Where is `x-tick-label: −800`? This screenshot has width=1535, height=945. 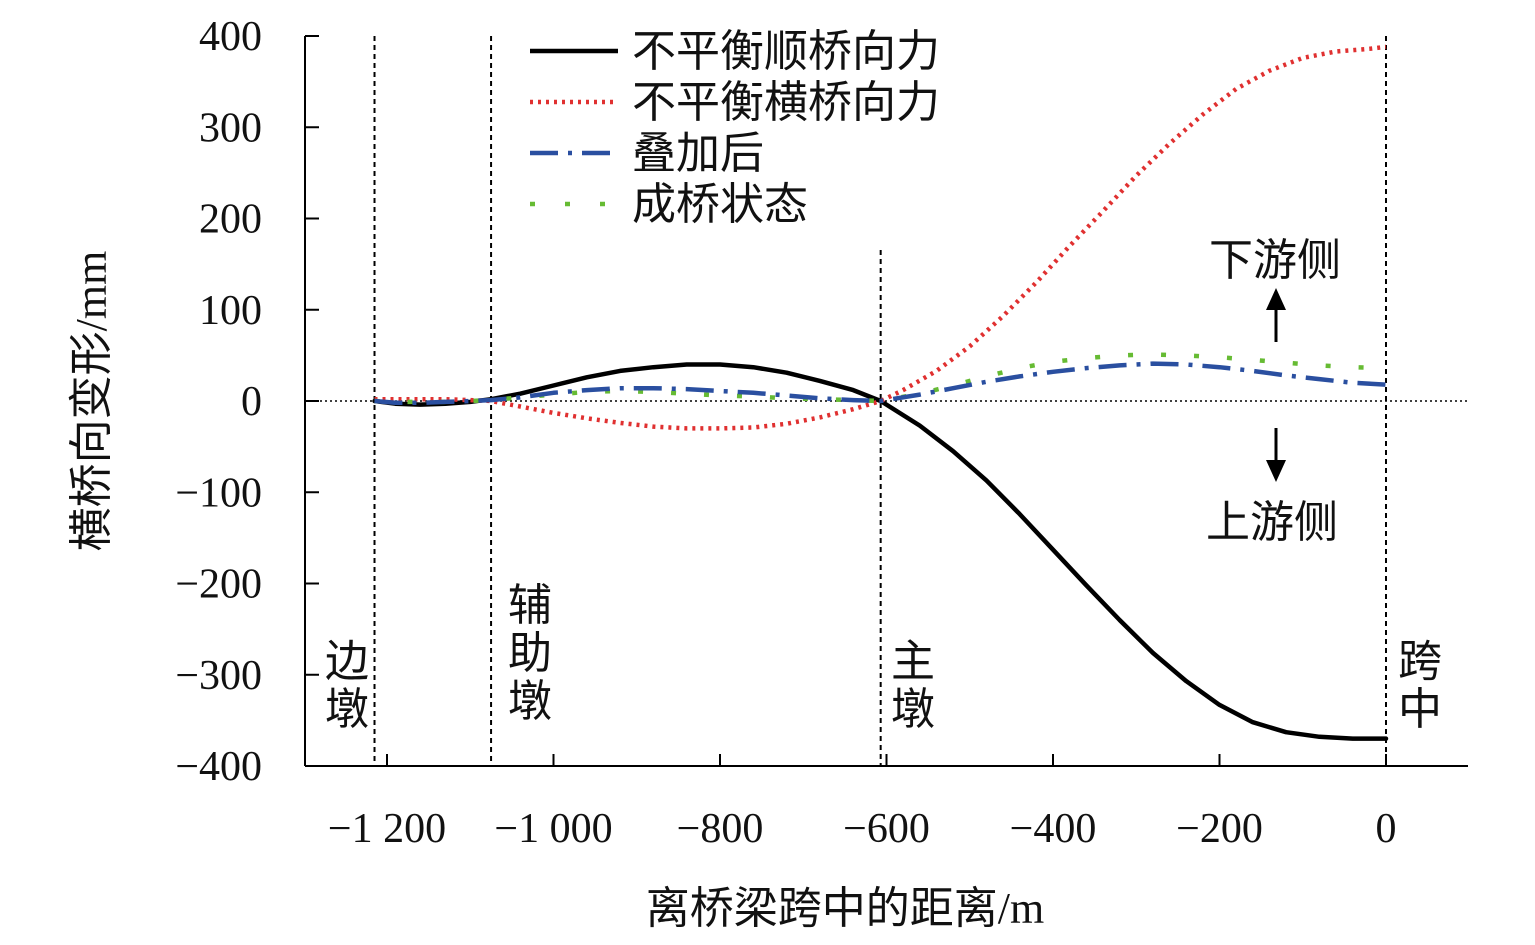
x-tick-label: −800 is located at coordinates (720, 829).